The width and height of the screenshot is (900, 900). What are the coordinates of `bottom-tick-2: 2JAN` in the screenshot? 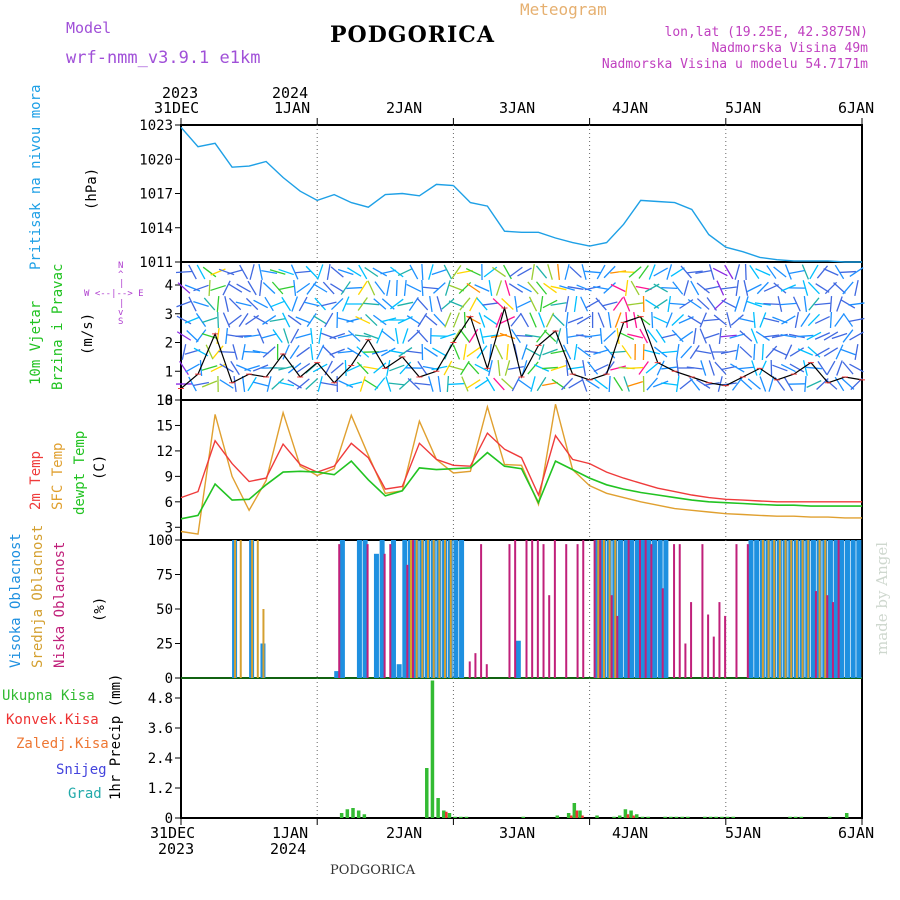 It's located at (404, 833).